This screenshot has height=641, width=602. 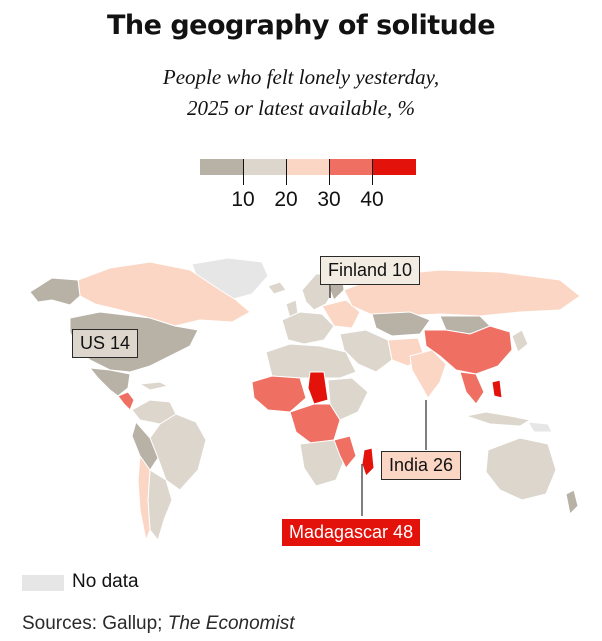 I want to click on chart-title: The geography of solitude, so click(x=301, y=25).